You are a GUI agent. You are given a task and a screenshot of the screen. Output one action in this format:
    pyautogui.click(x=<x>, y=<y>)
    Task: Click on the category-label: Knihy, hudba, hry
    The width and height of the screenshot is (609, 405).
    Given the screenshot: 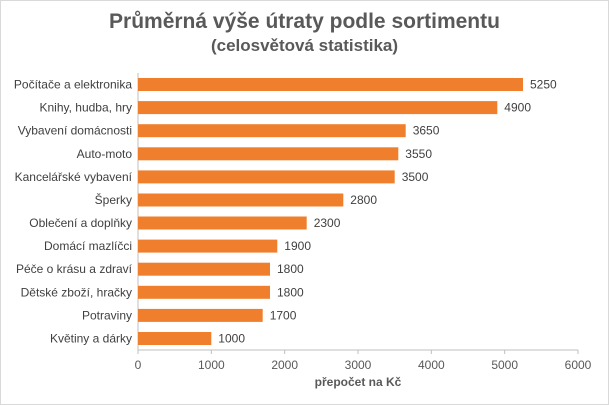 What is the action you would take?
    pyautogui.click(x=85, y=108)
    